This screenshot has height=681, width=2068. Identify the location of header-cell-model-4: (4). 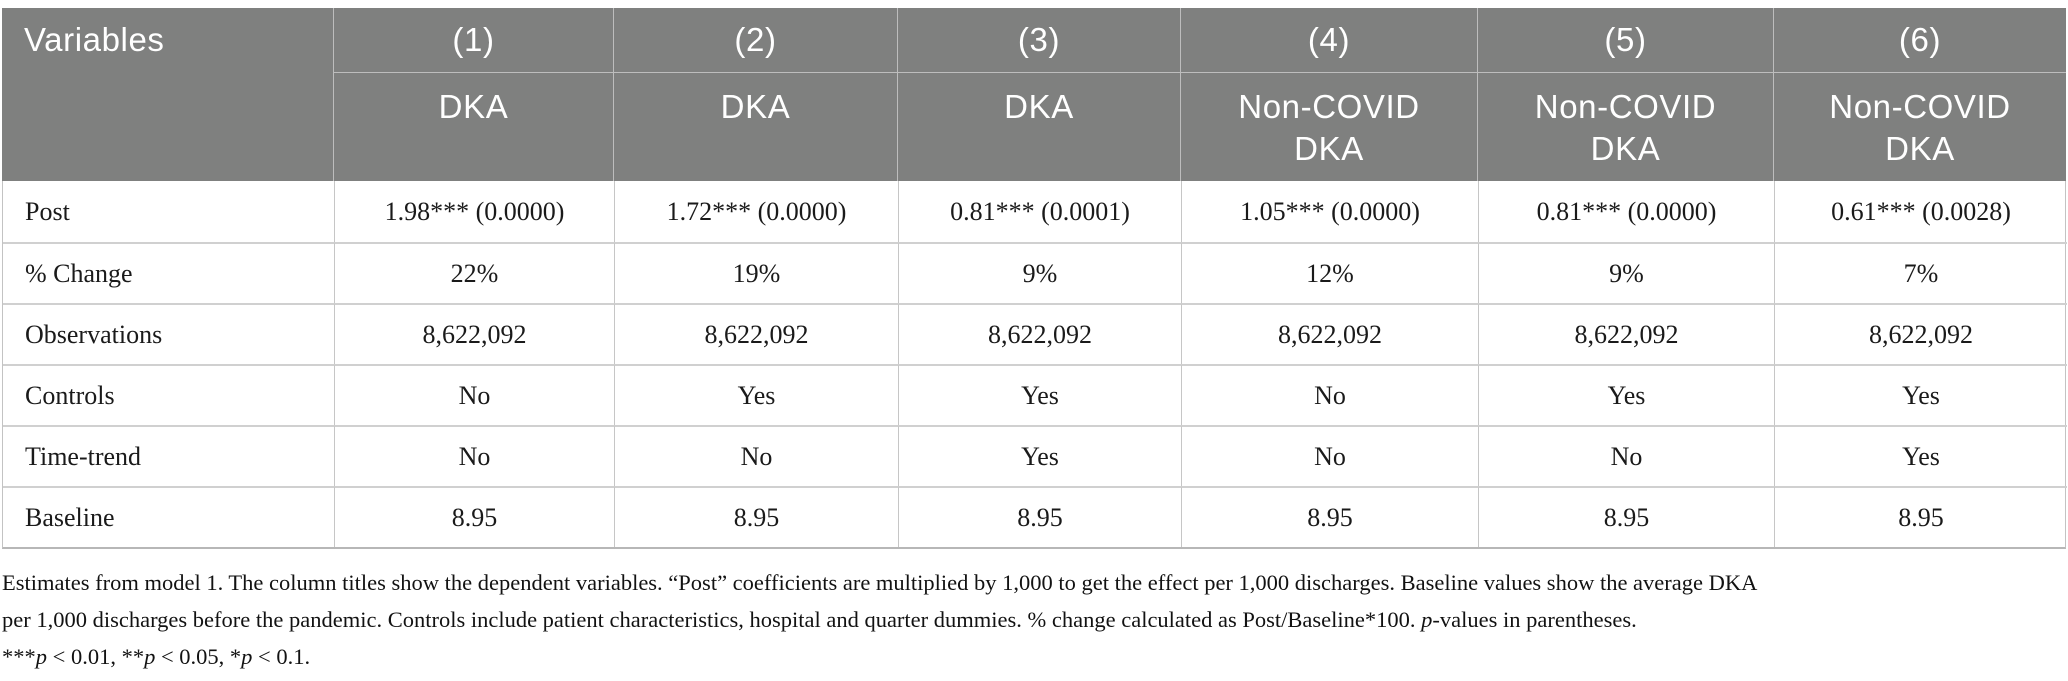
(1328, 40).